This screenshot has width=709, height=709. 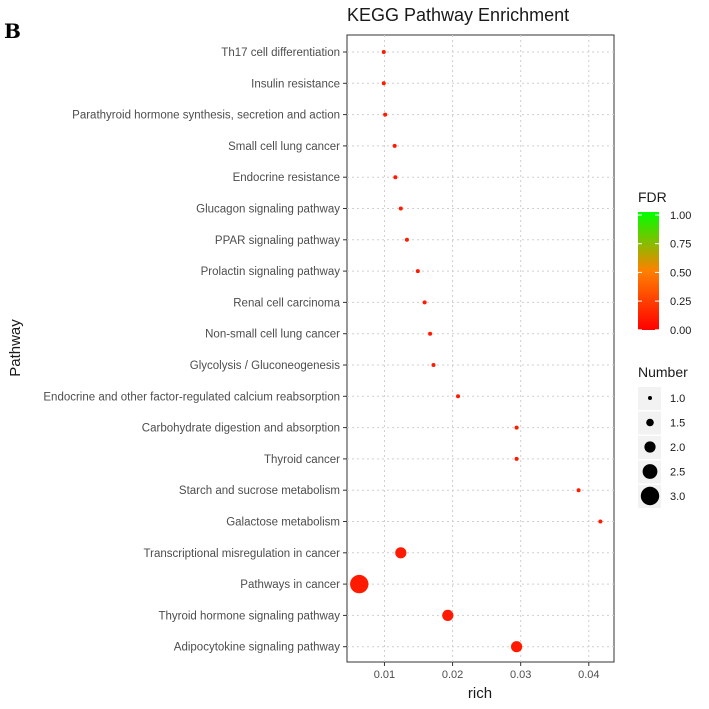 What do you see at coordinates (277, 241) in the screenshot?
I see `pathway-label: PPAR signaling pathway` at bounding box center [277, 241].